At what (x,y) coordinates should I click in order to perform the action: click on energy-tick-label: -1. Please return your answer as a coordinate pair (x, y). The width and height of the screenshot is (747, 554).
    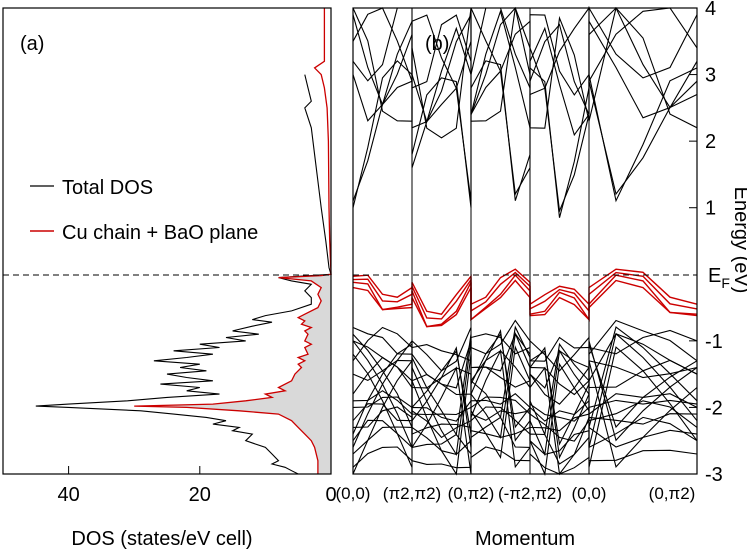
    Looking at the image, I should click on (714, 342).